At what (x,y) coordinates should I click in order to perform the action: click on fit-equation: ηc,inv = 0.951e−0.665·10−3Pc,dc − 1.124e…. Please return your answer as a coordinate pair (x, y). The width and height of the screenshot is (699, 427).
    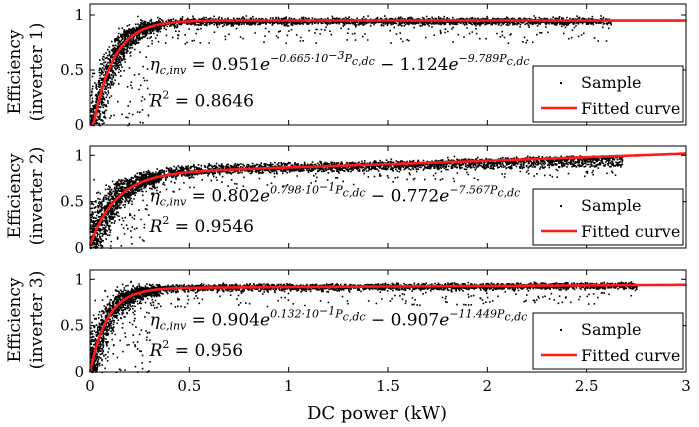
    Looking at the image, I should click on (340, 63).